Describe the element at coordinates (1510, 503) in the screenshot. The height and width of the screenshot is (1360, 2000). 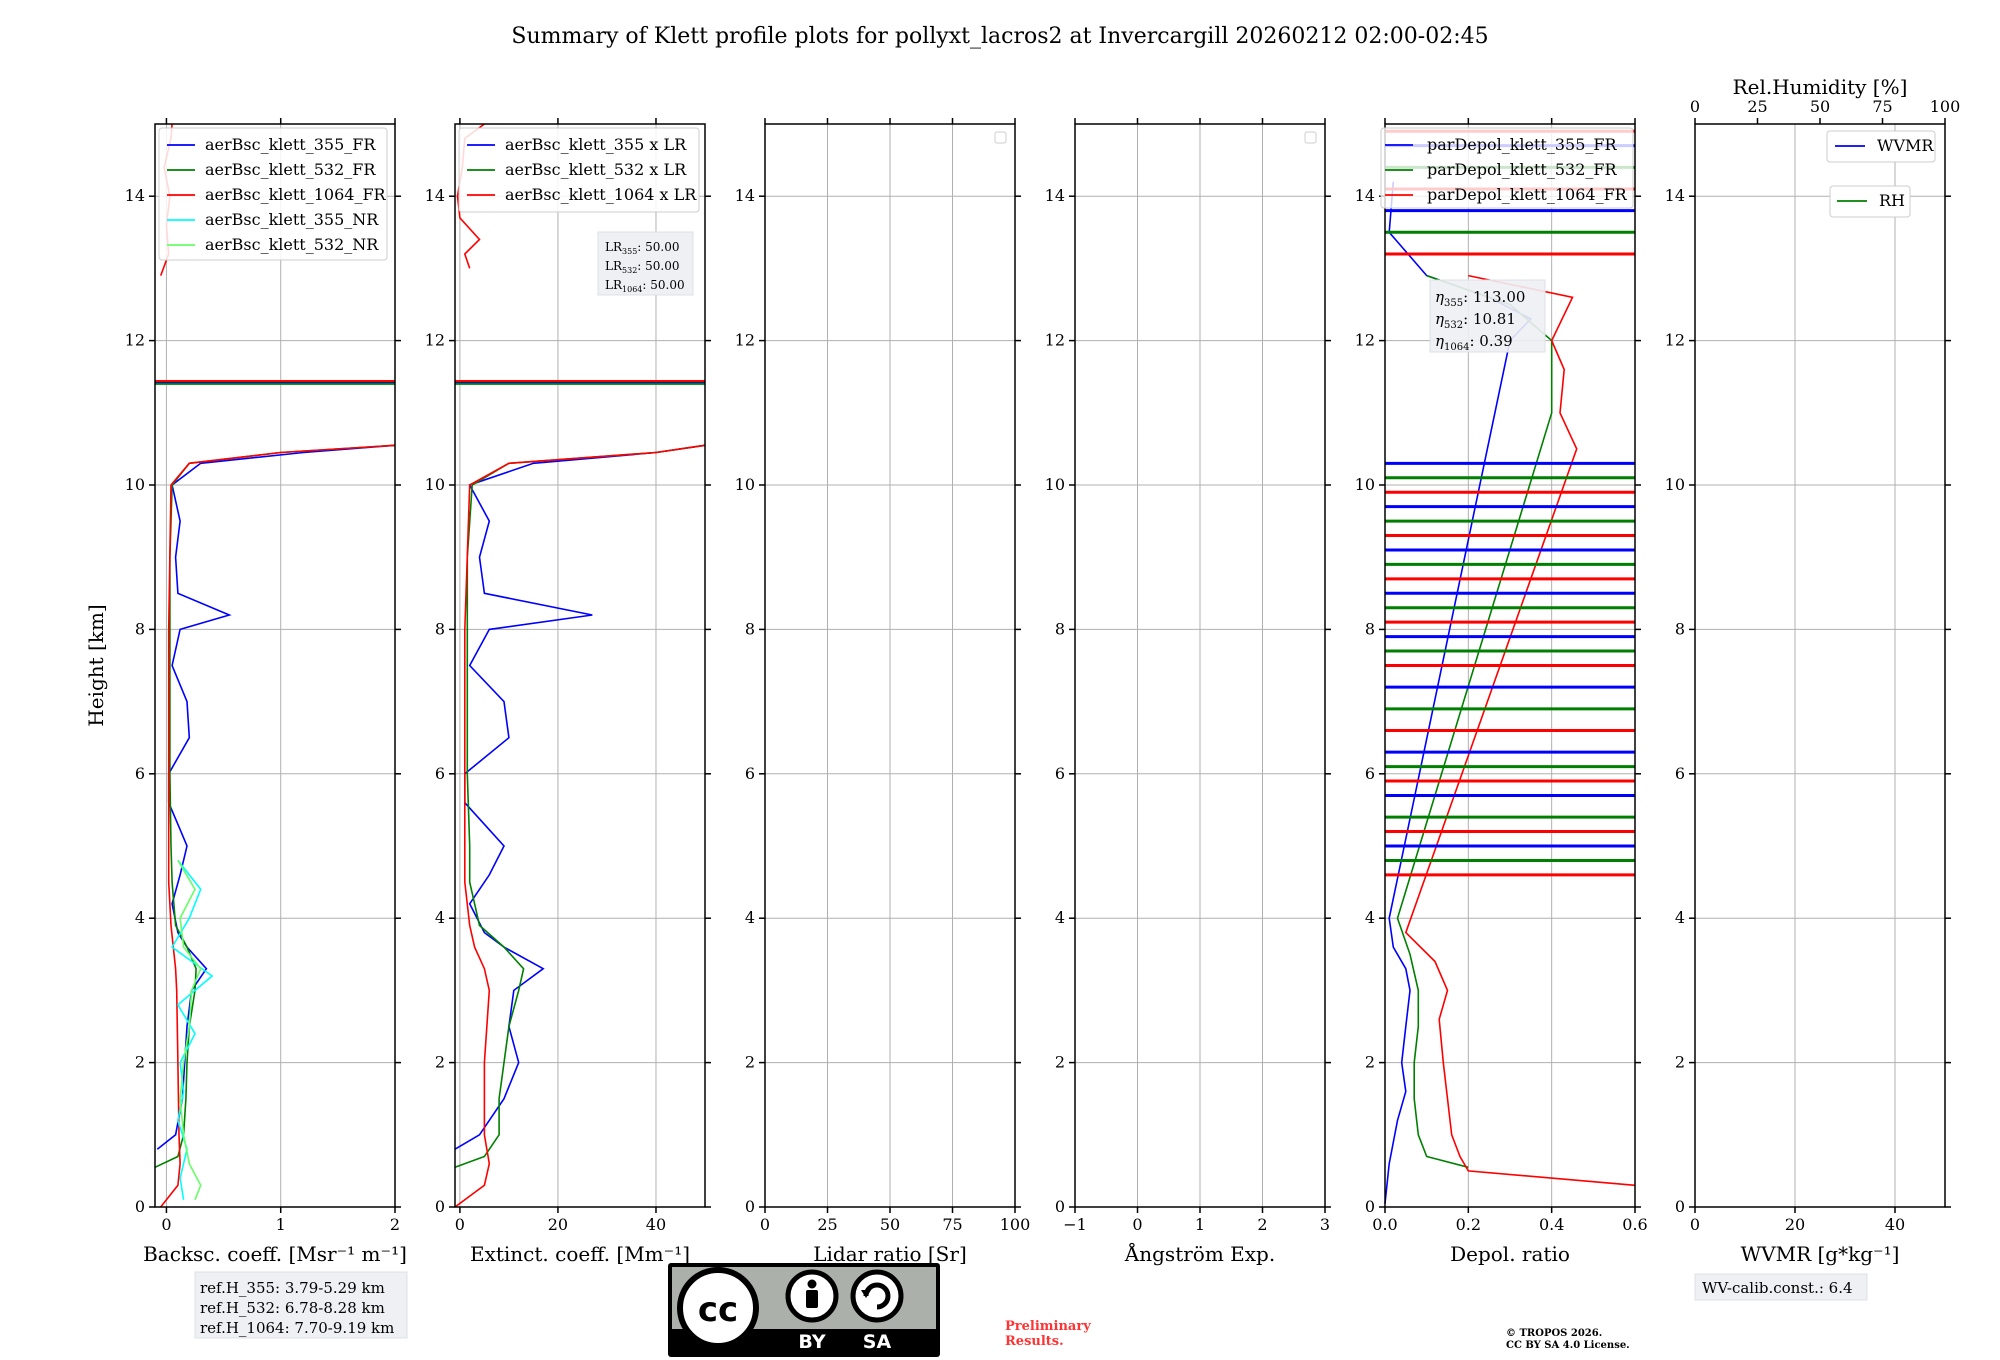
I see `depol-noise-stripes` at that location.